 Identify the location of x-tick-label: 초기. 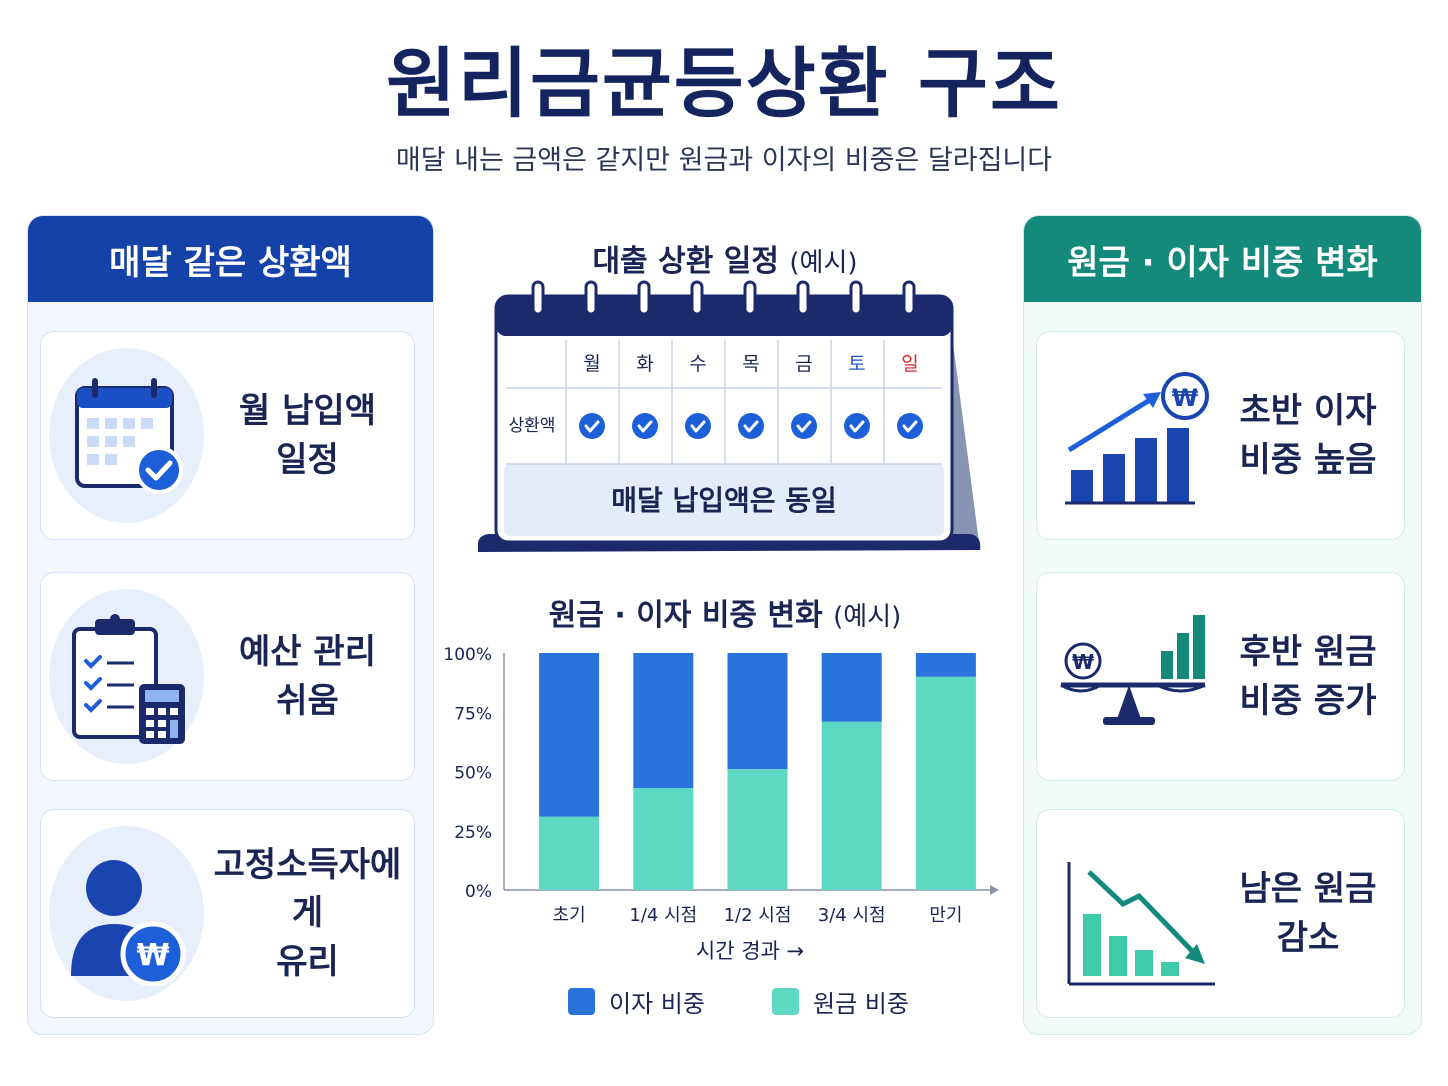
(569, 915).